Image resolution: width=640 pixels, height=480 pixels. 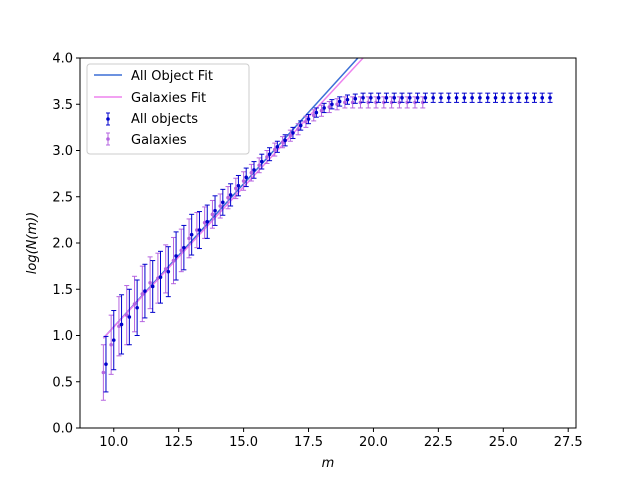 What do you see at coordinates (113, 442) in the screenshot?
I see `x-tick-label: 10.0` at bounding box center [113, 442].